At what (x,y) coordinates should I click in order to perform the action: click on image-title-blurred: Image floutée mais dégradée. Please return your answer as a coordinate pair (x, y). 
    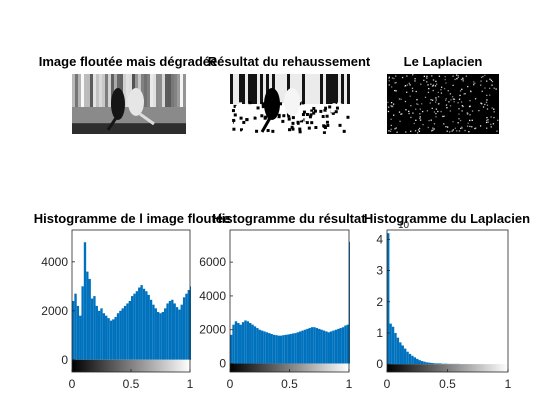
    Looking at the image, I should click on (128, 61).